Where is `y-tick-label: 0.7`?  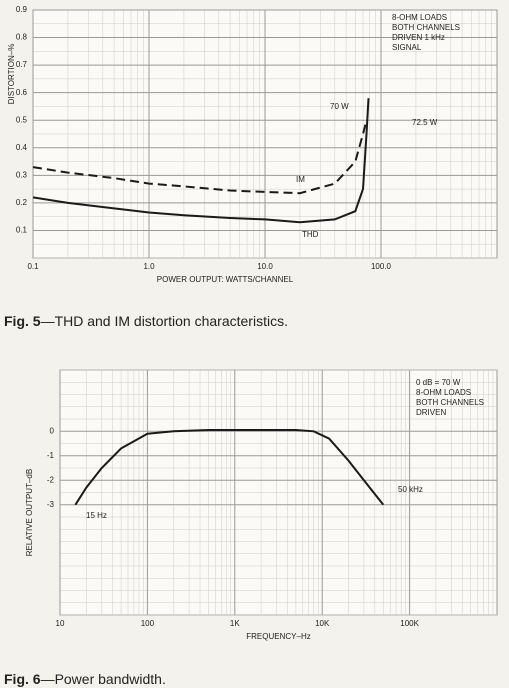 y-tick-label: 0.7 is located at coordinates (22, 64).